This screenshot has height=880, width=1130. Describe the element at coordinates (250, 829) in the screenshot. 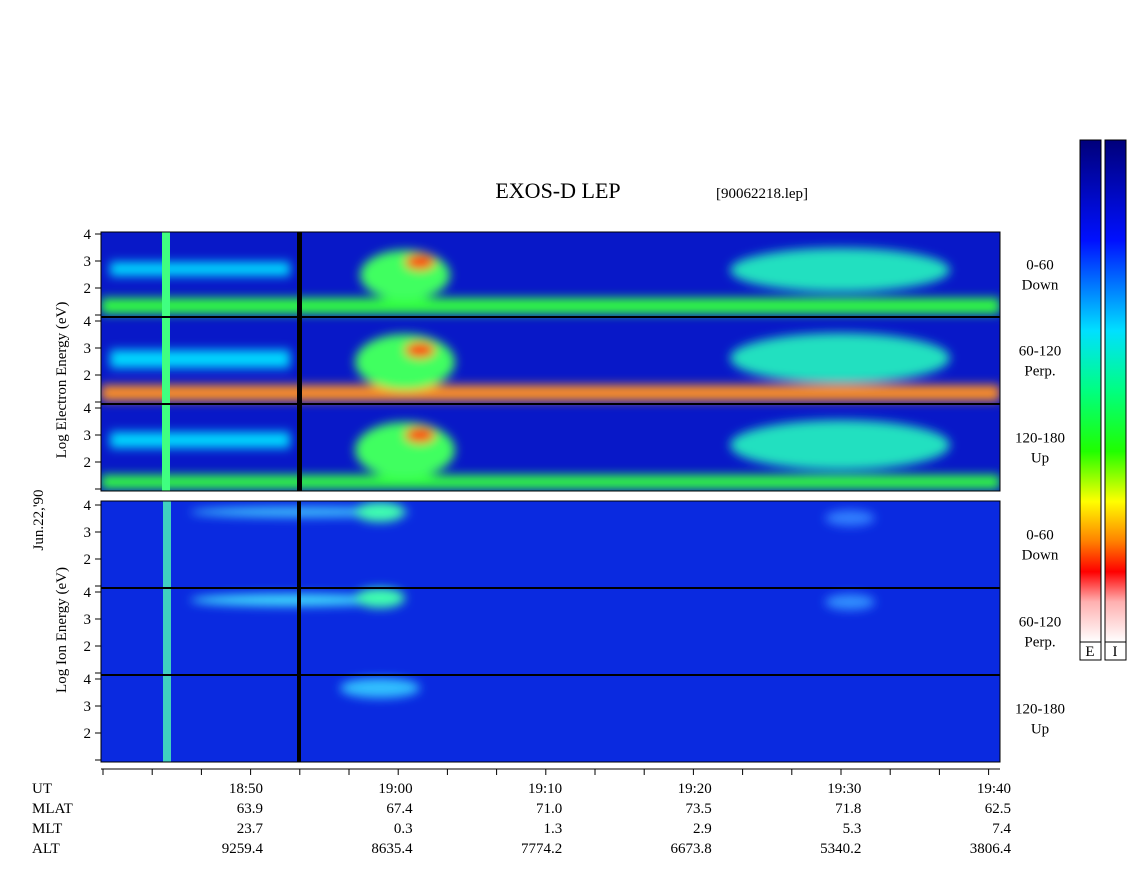

I see `ephemeris-value: 23.7` at that location.